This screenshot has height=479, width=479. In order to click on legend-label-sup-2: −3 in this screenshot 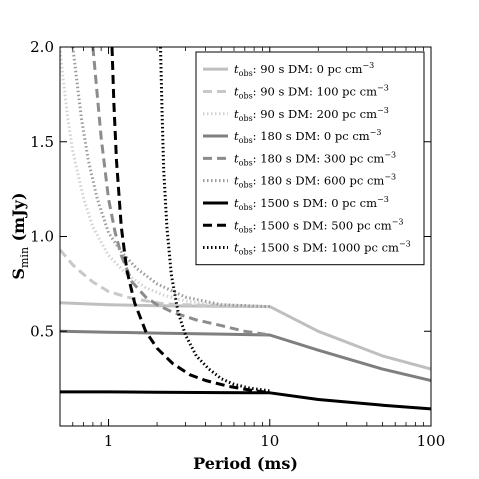, I will do `click(383, 87)`.